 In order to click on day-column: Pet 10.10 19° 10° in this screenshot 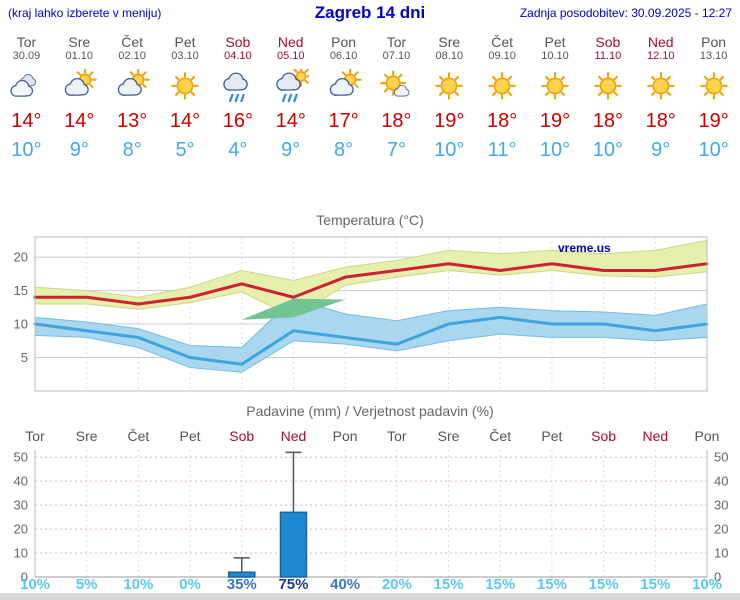, I will do `click(555, 98)`.